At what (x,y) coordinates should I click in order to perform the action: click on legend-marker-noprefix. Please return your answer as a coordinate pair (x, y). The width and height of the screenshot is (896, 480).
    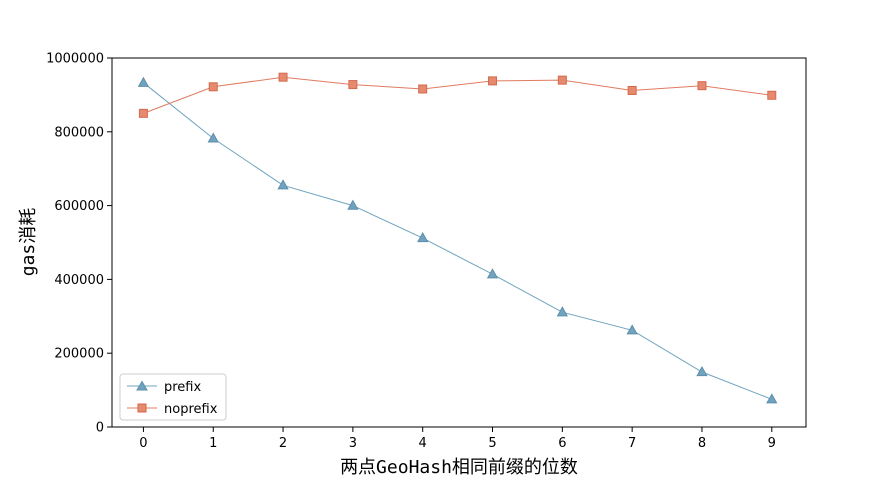
    Looking at the image, I should click on (142, 408).